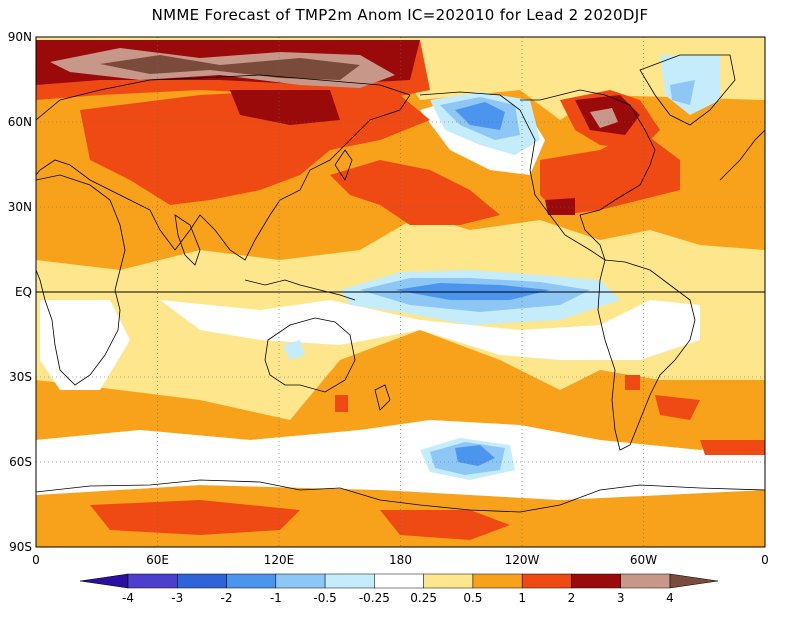  I want to click on lat-label: 90N, so click(20, 37).